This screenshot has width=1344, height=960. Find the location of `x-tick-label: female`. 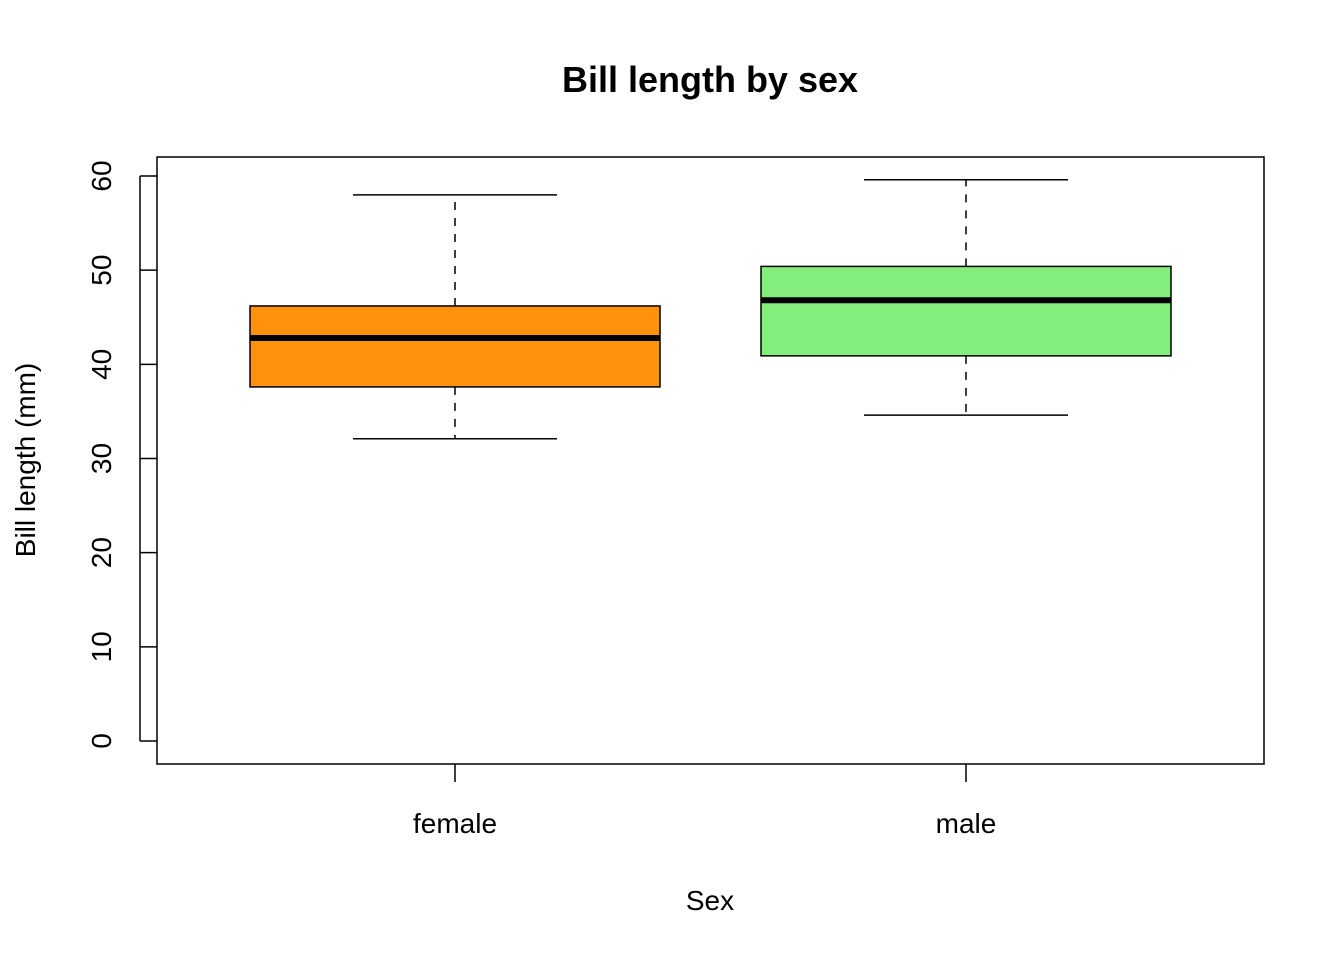

x-tick-label: female is located at coordinates (455, 823).